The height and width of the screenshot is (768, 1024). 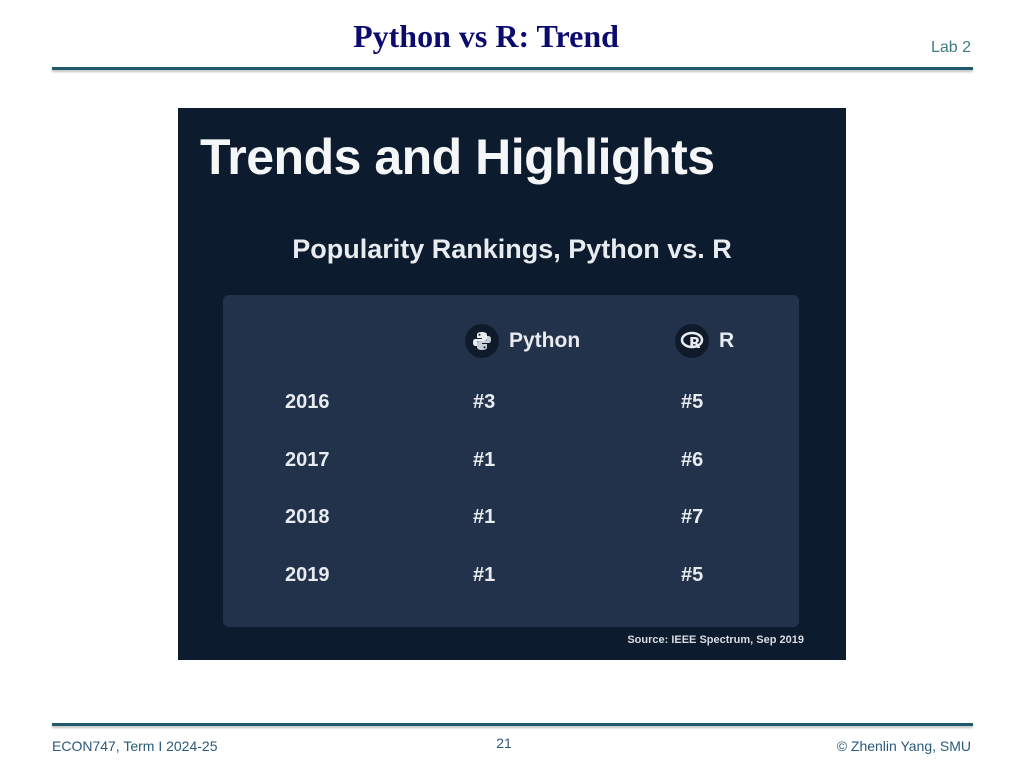 What do you see at coordinates (950, 47) in the screenshot?
I see `lab-label: Lab 2` at bounding box center [950, 47].